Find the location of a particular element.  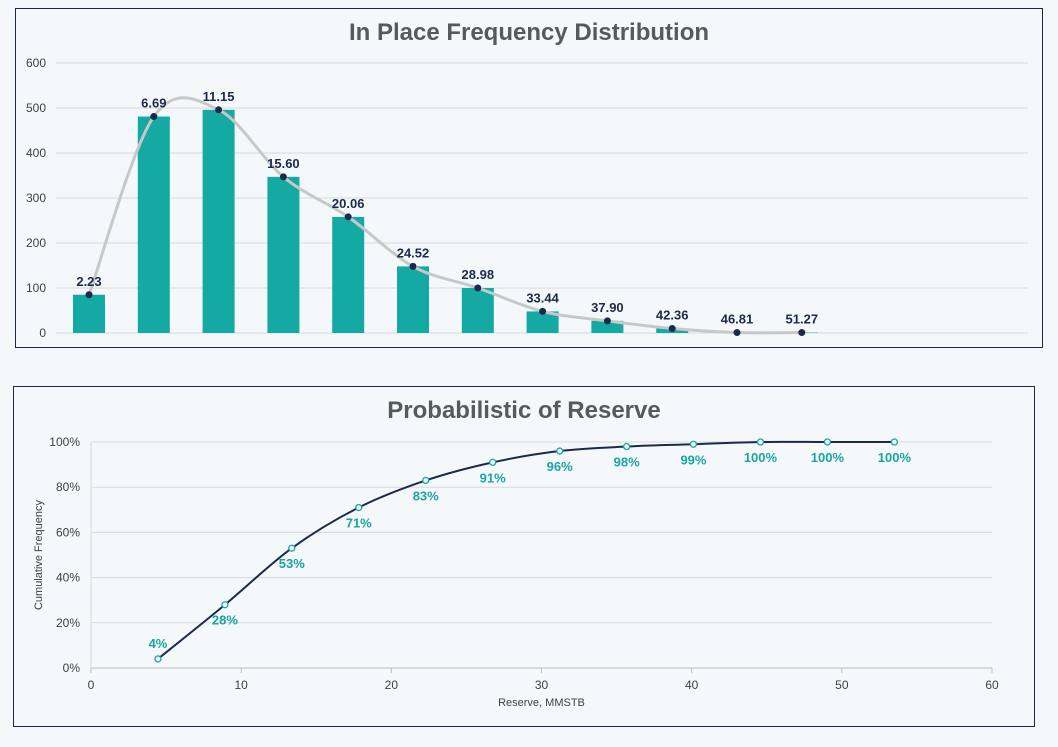

data-label: 2.23 is located at coordinates (88, 281).